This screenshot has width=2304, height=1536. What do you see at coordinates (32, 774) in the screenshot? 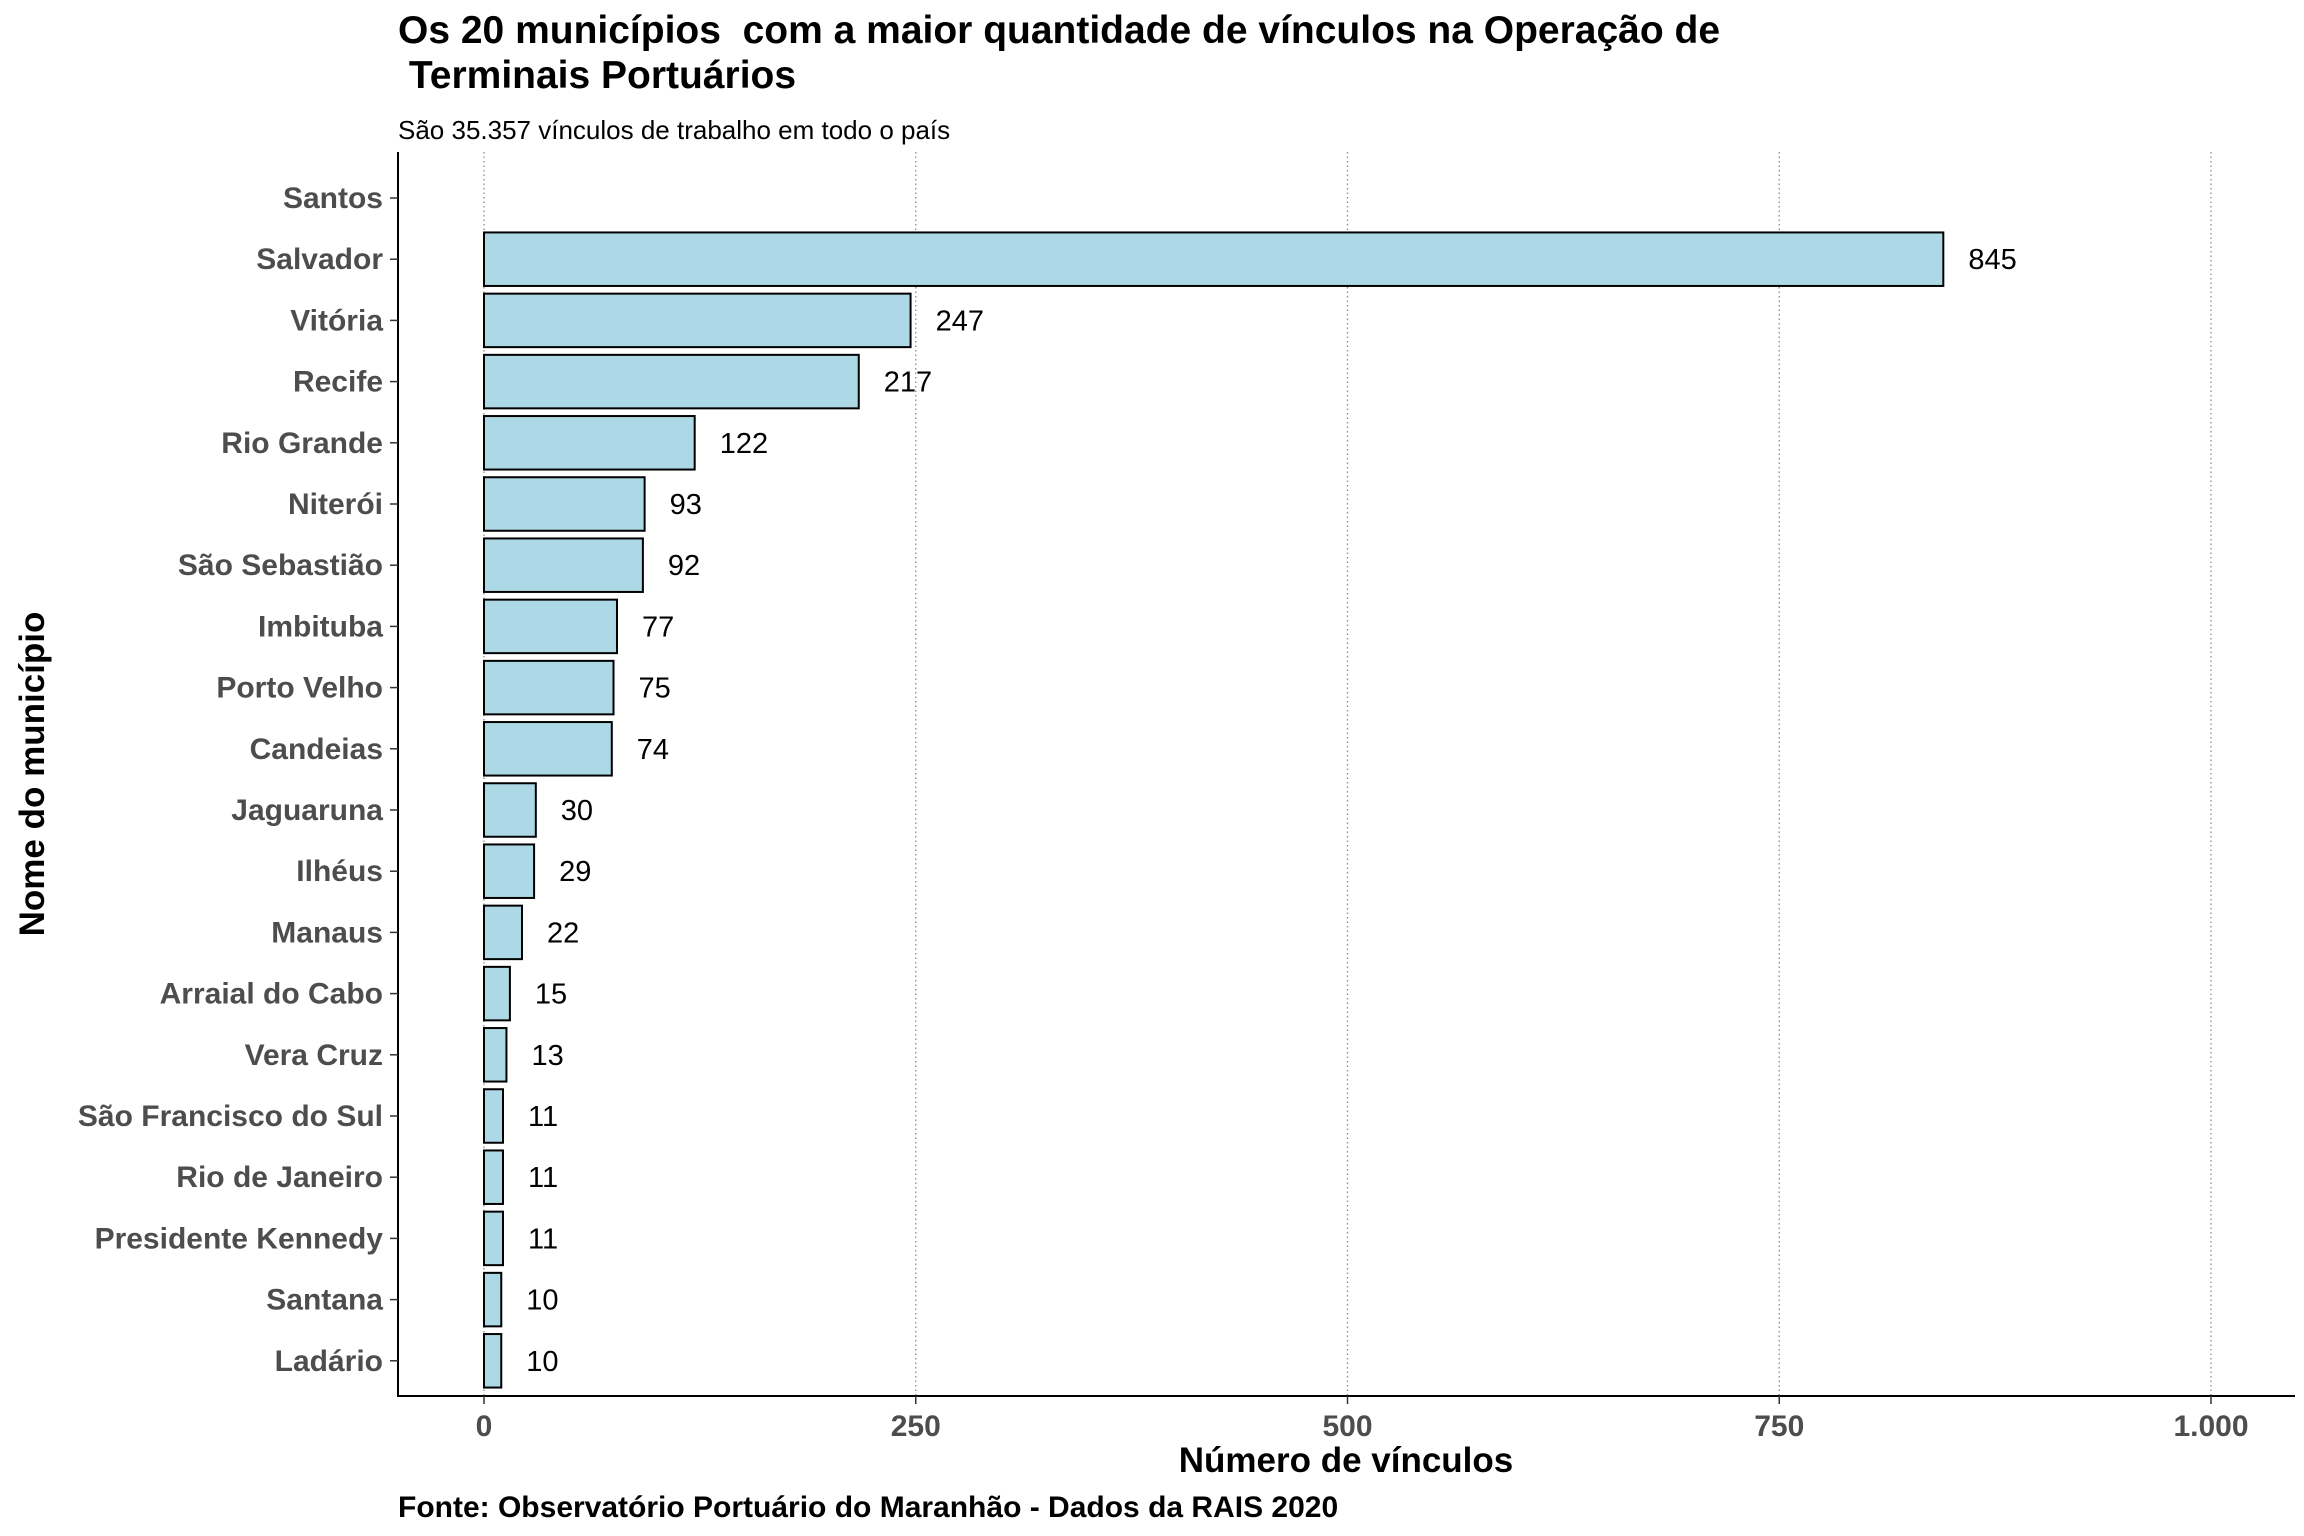
I see `y-axis-title: Nome do município` at bounding box center [32, 774].